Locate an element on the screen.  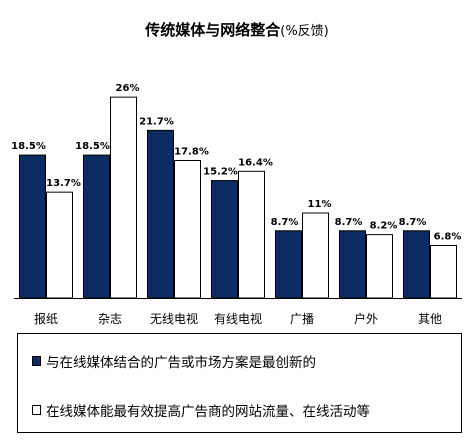
value-label-s1-0: 18.5% is located at coordinates (28, 146).